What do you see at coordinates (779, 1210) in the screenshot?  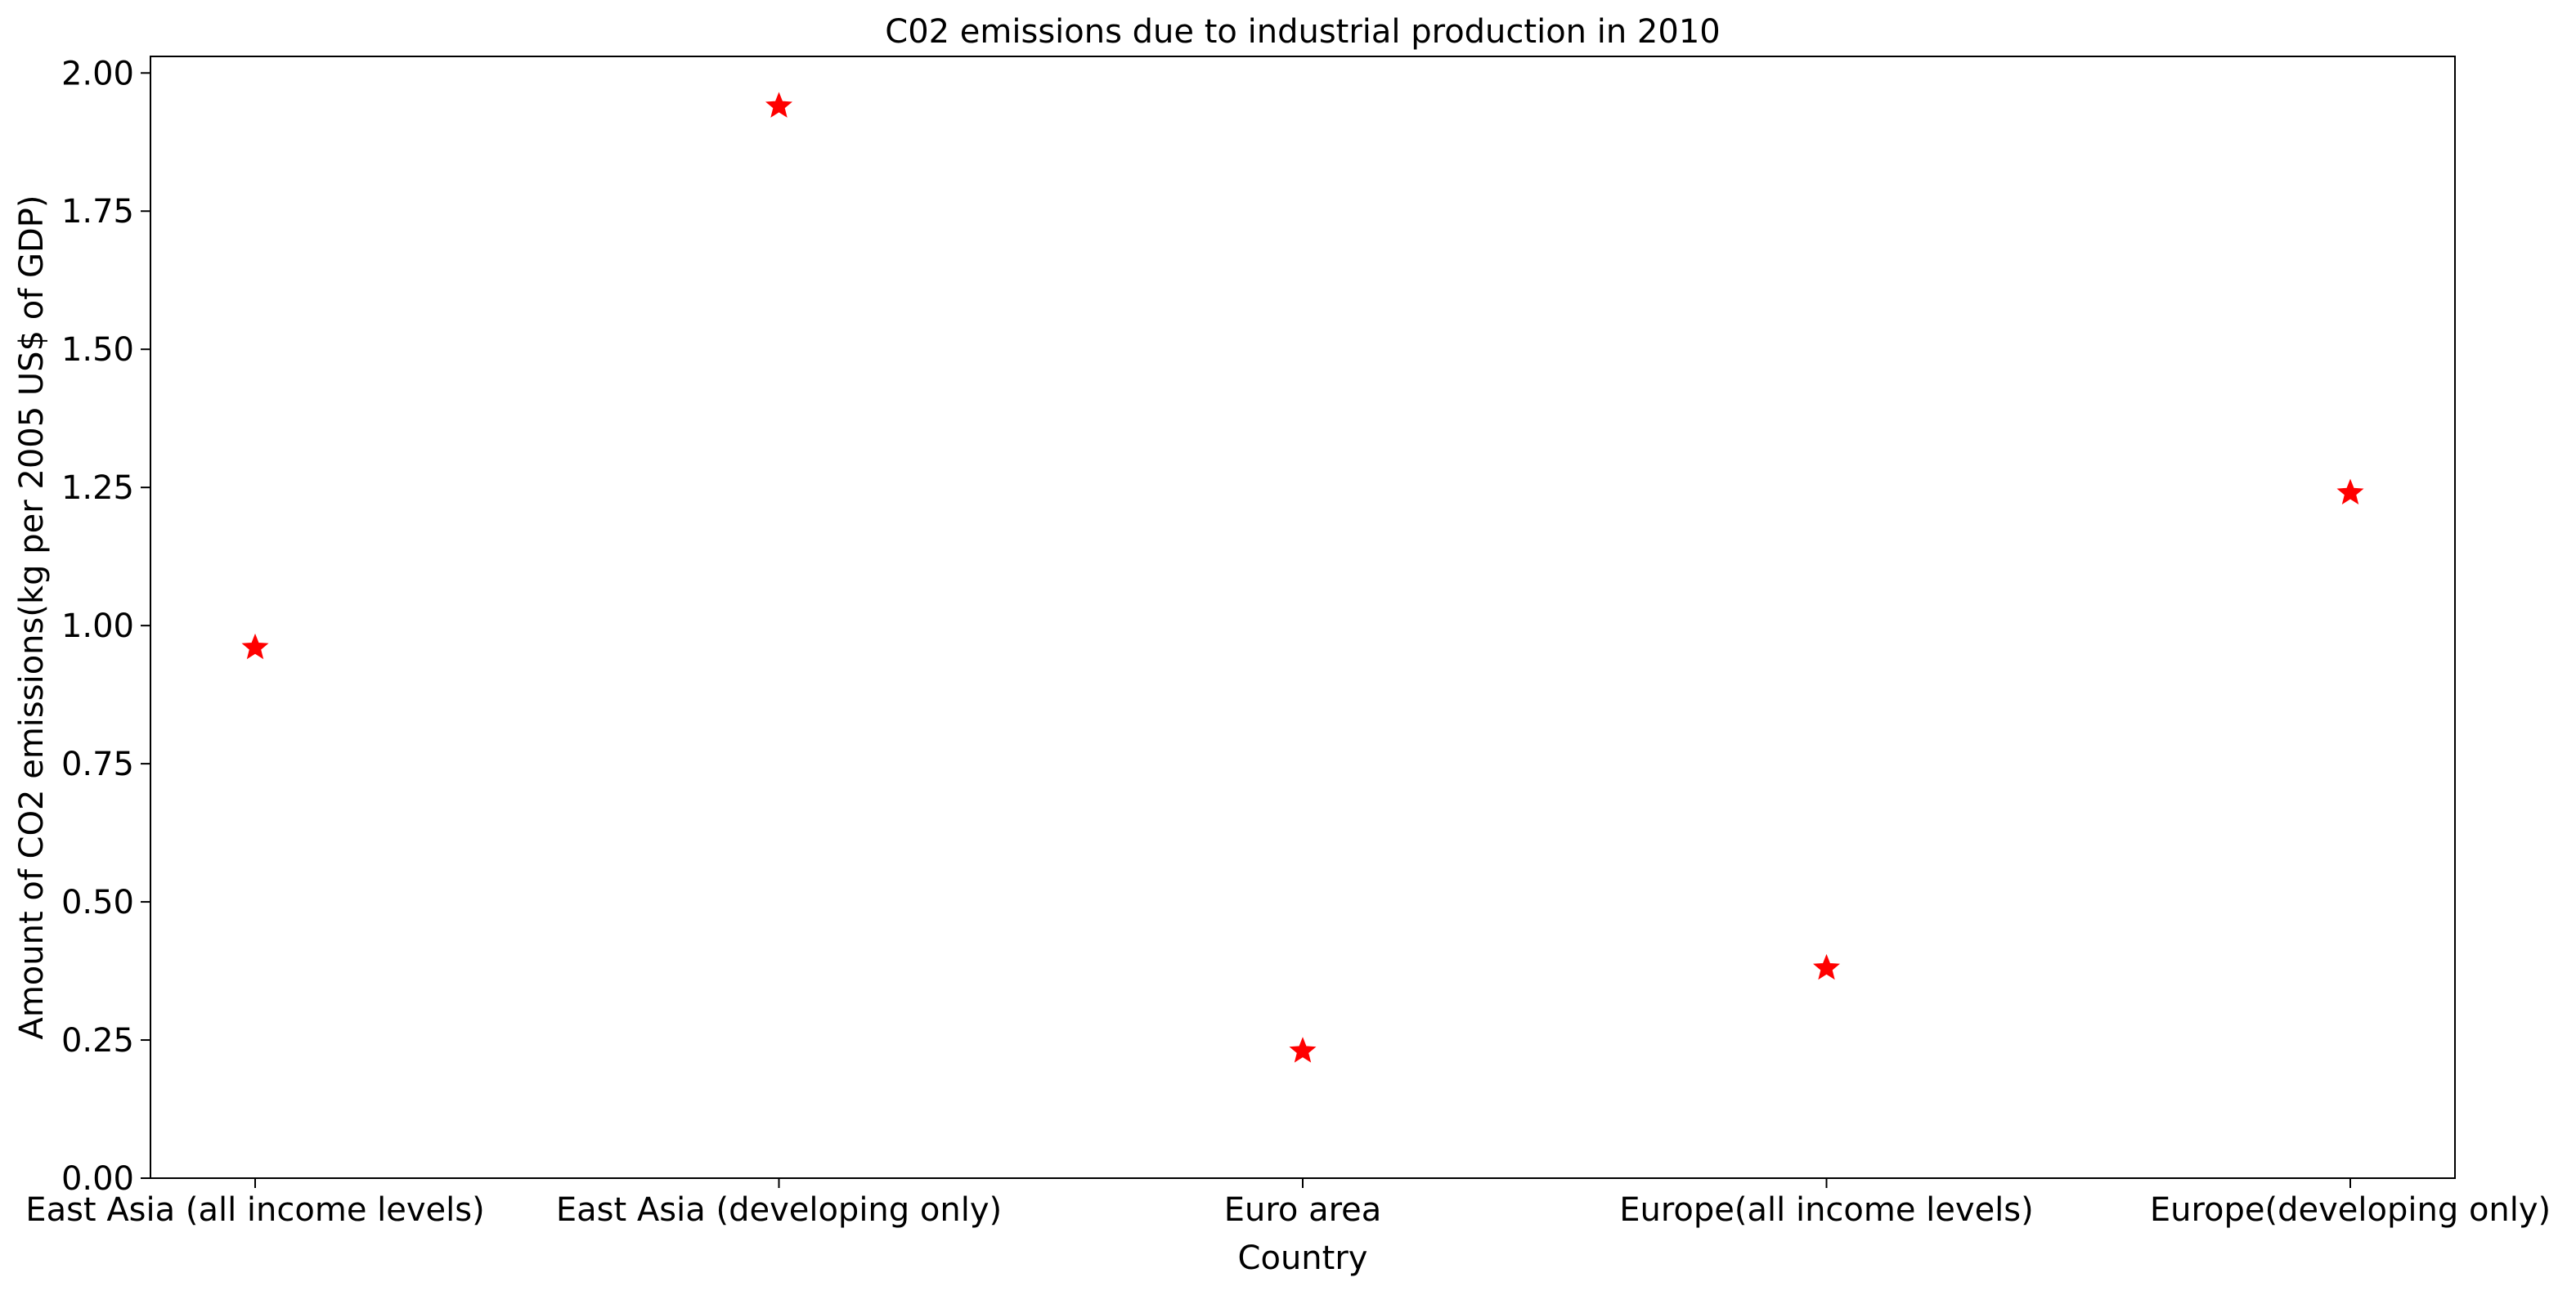 I see `x-tick-label: East Asia (developing only)` at bounding box center [779, 1210].